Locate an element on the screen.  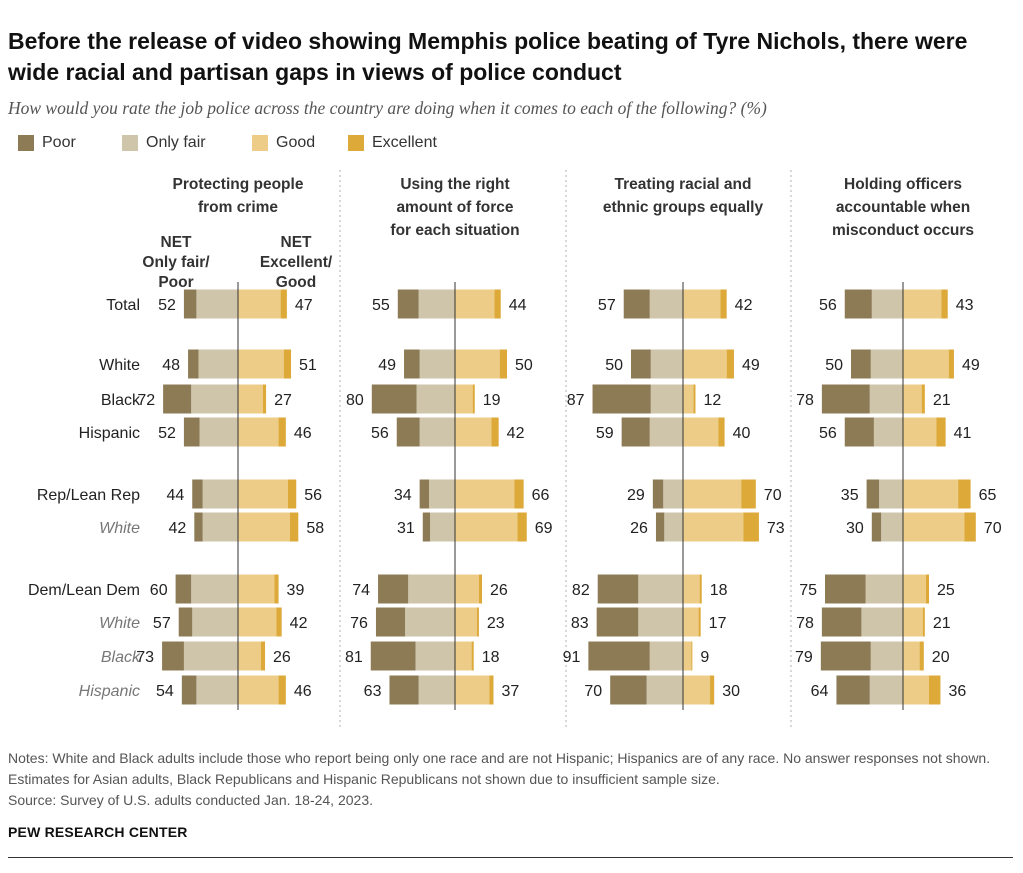
panel-3-dem-lean-dem-net-negative-label: 82 is located at coordinates (581, 590).